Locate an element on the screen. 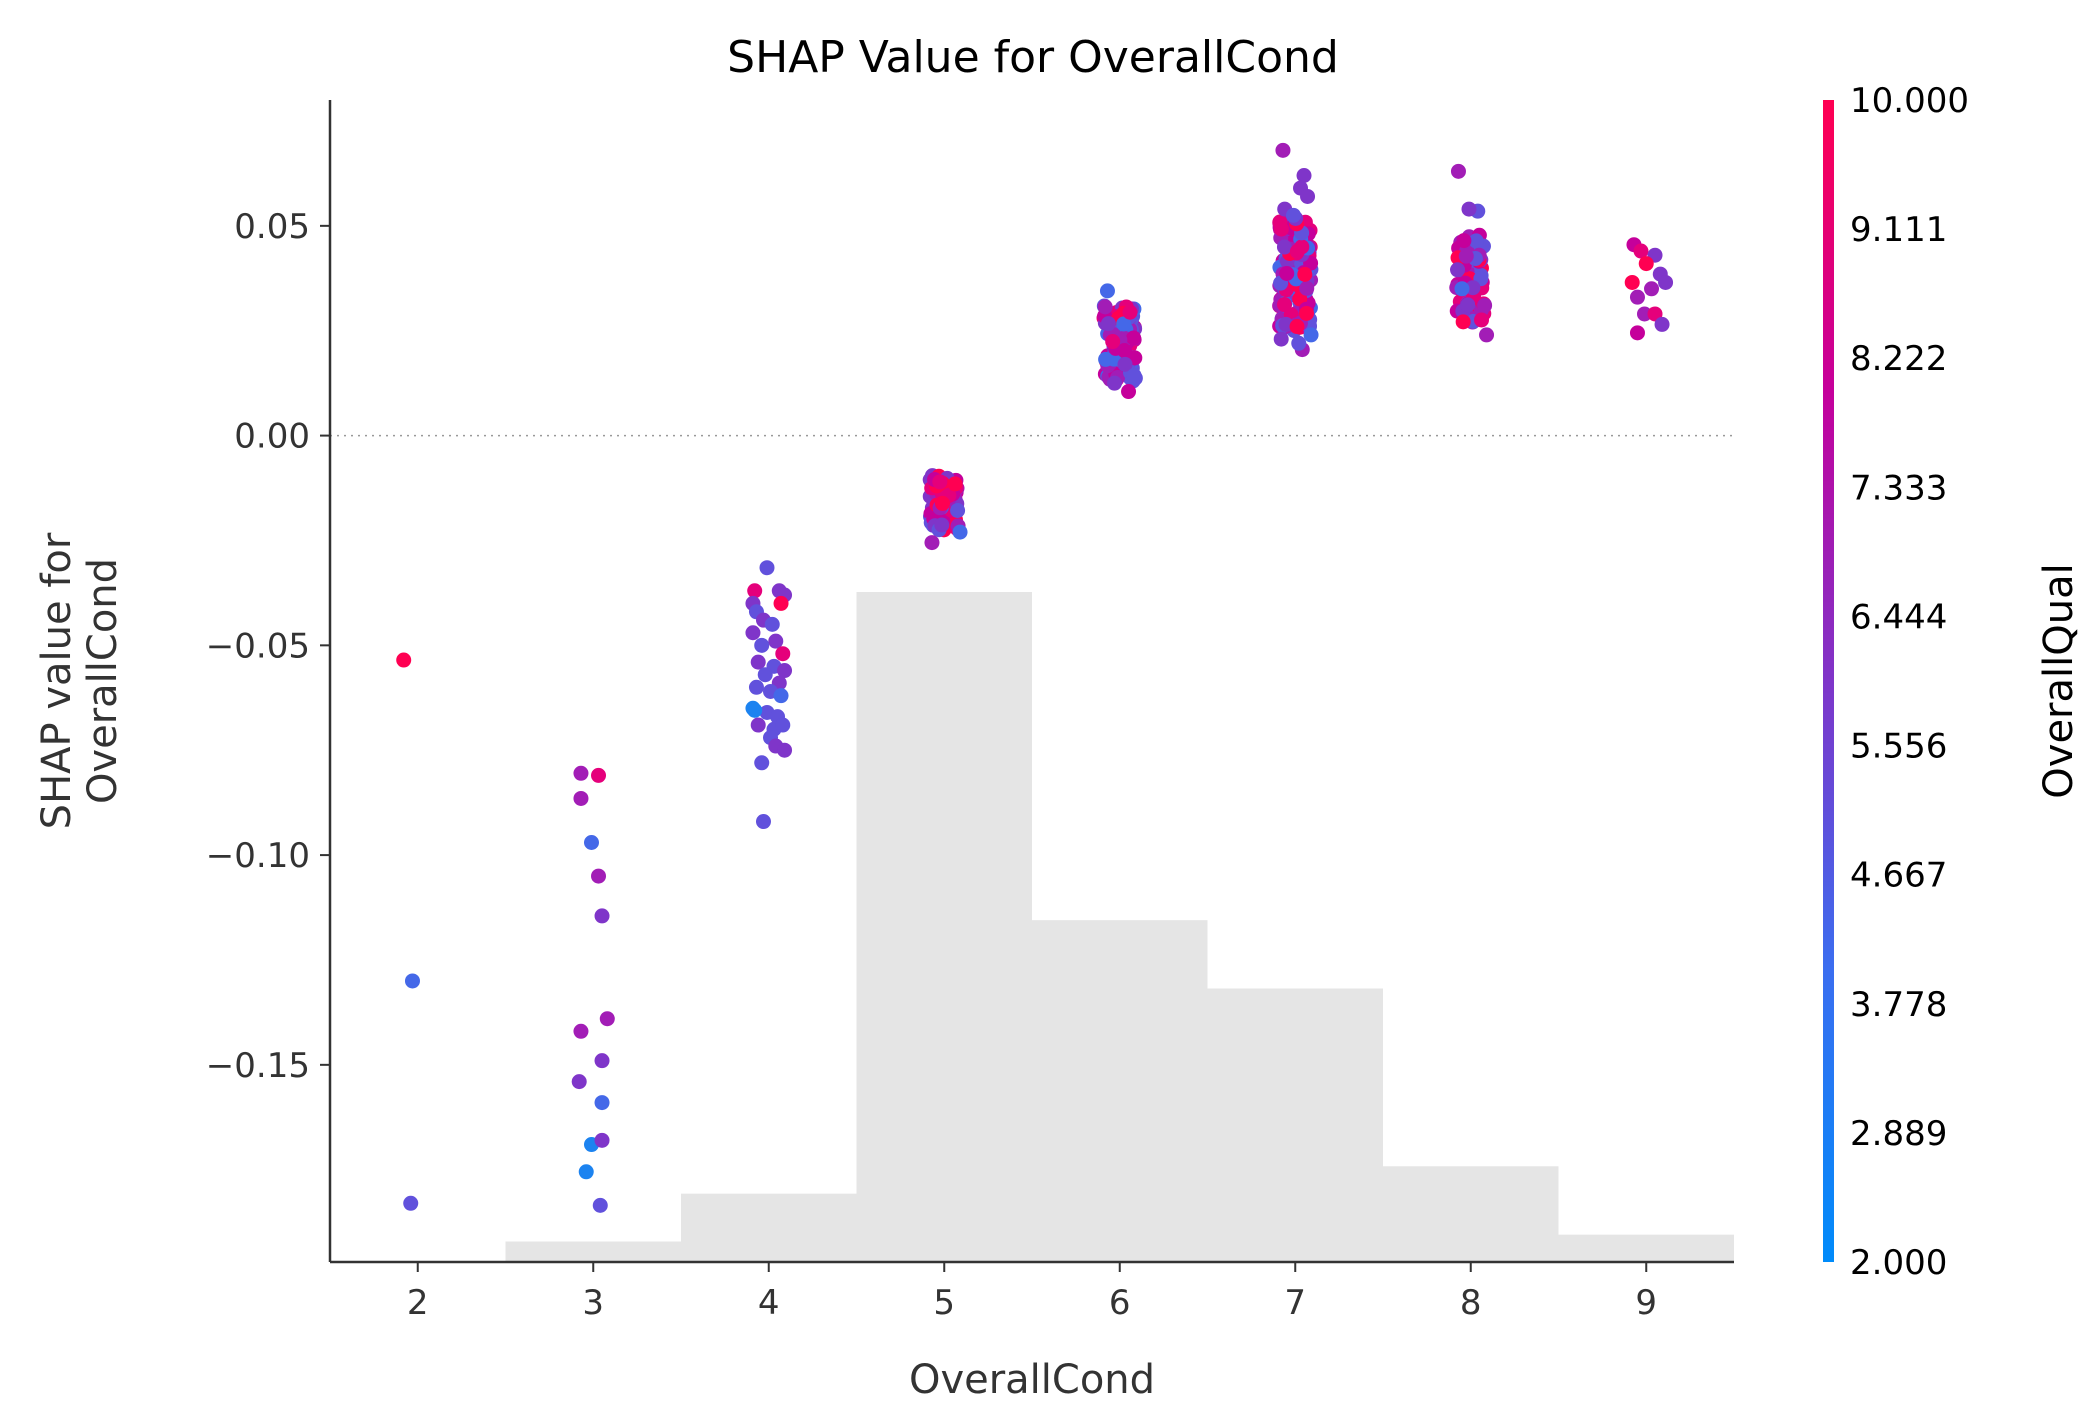 The width and height of the screenshot is (2098, 1427). x-tick-label: 6 is located at coordinates (1120, 1303).